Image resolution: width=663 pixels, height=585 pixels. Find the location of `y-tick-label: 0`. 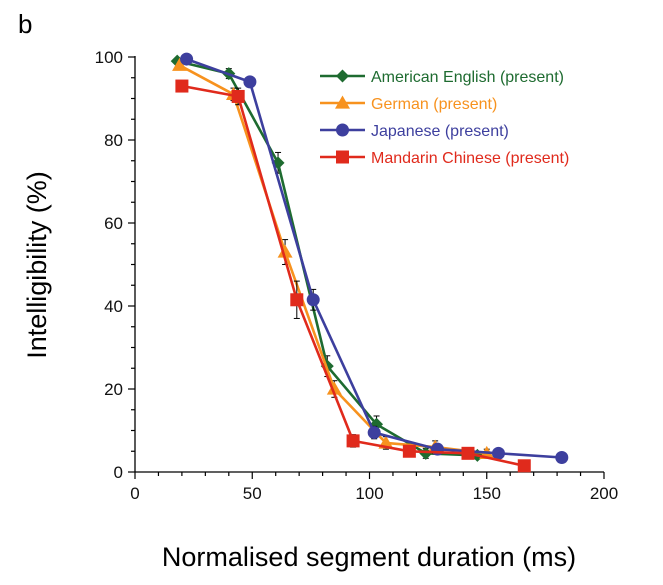

y-tick-label: 0 is located at coordinates (118, 472).